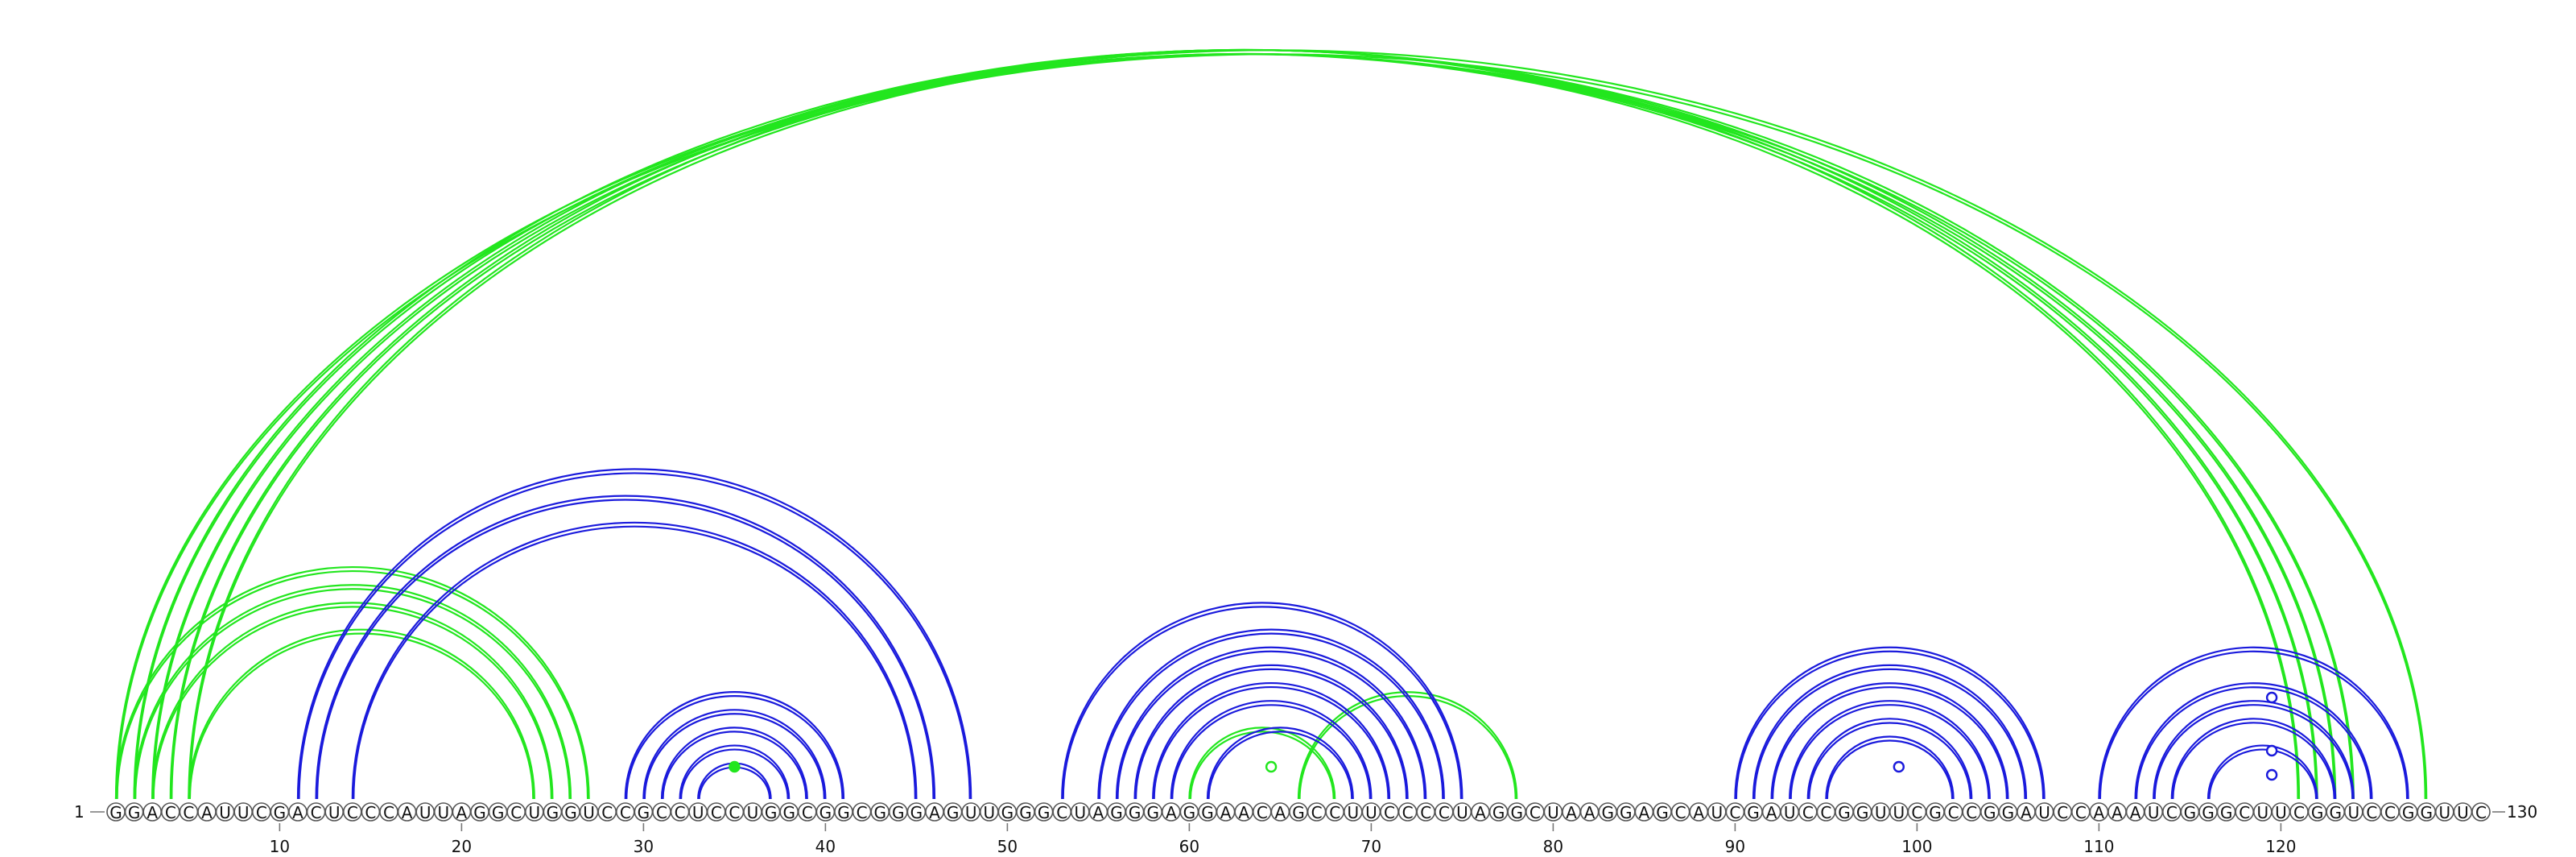  I want to click on arc-marker-dot, so click(2271, 774).